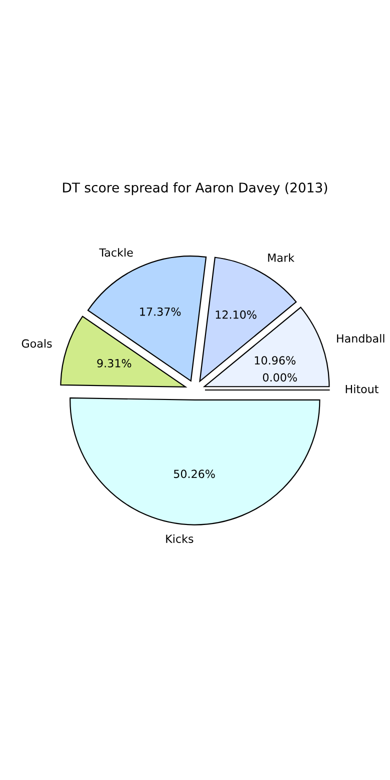 The image size is (390, 780). What do you see at coordinates (281, 257) in the screenshot?
I see `slice-label: Mark` at bounding box center [281, 257].